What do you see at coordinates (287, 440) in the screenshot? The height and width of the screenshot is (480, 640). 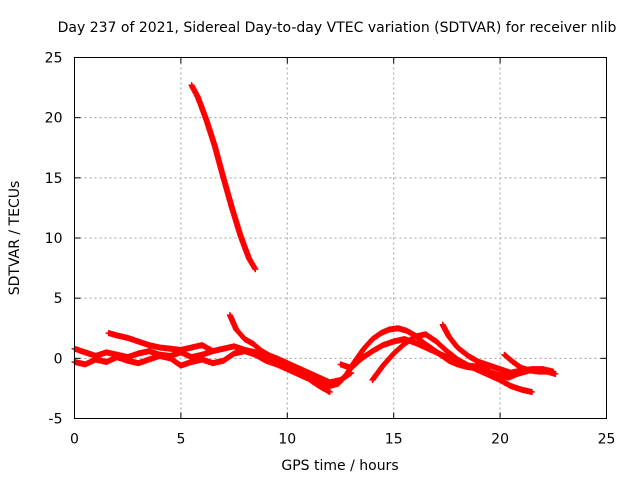 I see `x-tick-label: 10` at bounding box center [287, 440].